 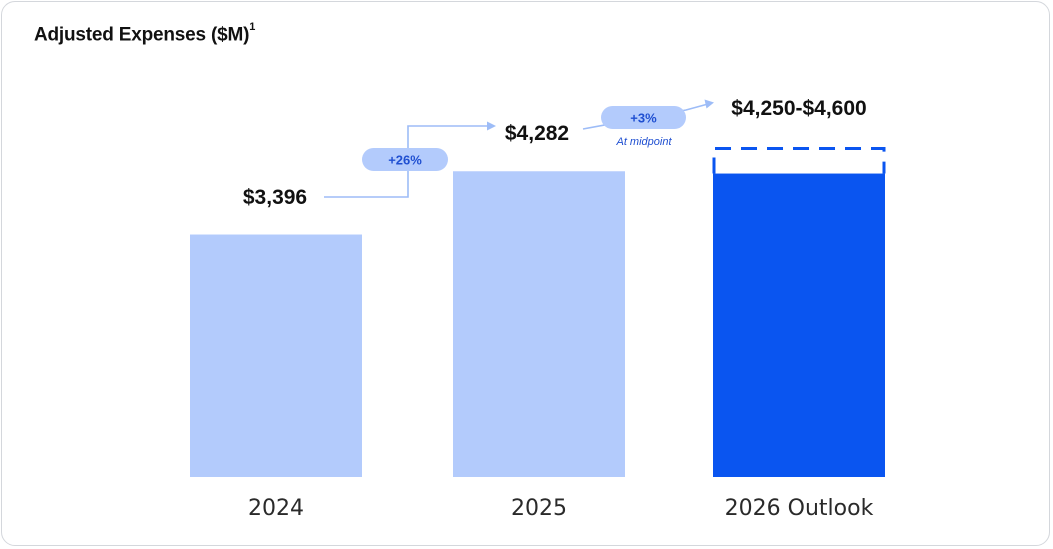 I want to click on title-footnote: 1, so click(x=252, y=27).